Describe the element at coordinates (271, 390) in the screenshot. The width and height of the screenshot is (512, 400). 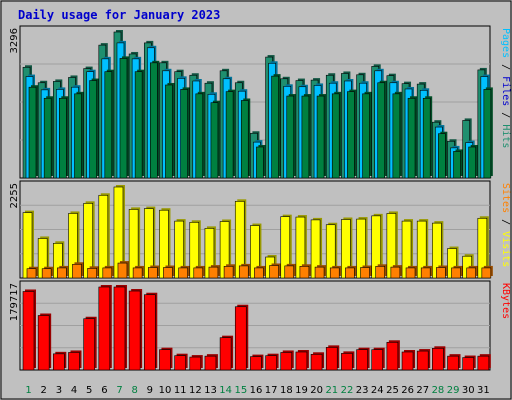
I see `x-tick-label-17: 17` at that location.